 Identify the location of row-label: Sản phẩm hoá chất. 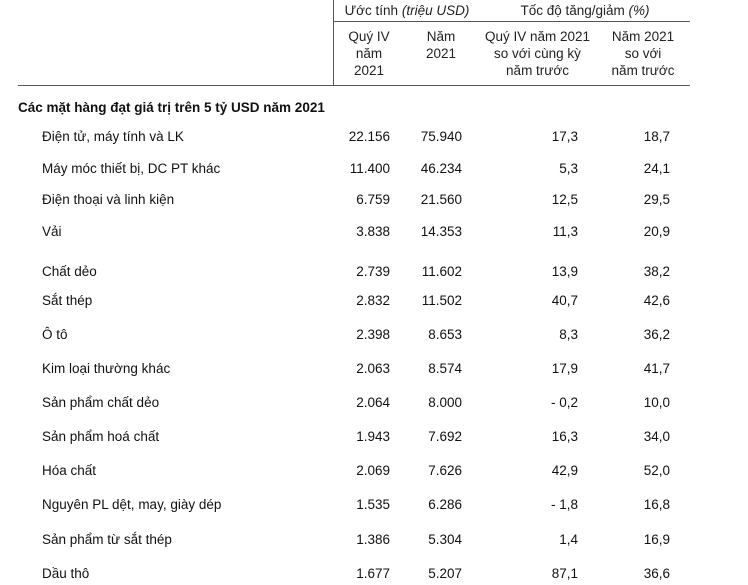
(101, 436).